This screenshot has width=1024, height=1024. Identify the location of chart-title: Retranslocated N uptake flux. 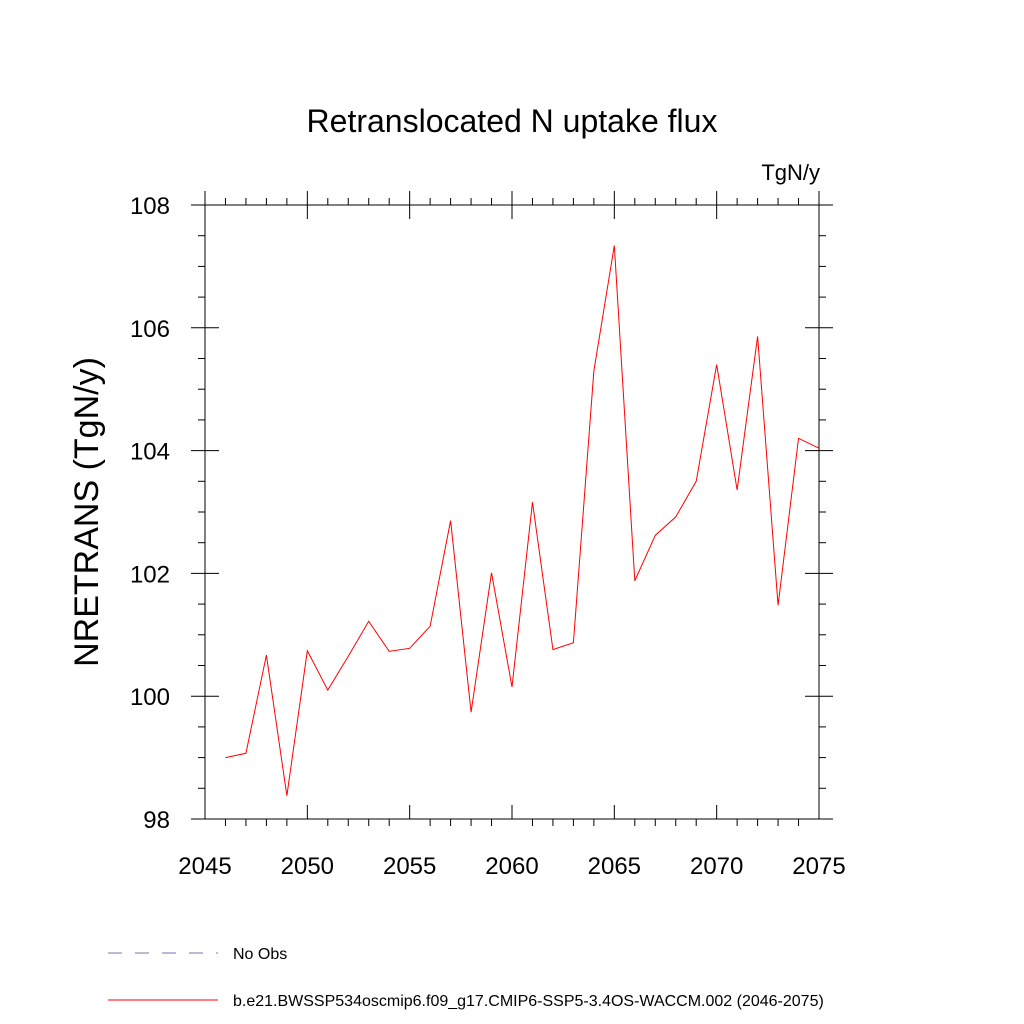
(512, 121).